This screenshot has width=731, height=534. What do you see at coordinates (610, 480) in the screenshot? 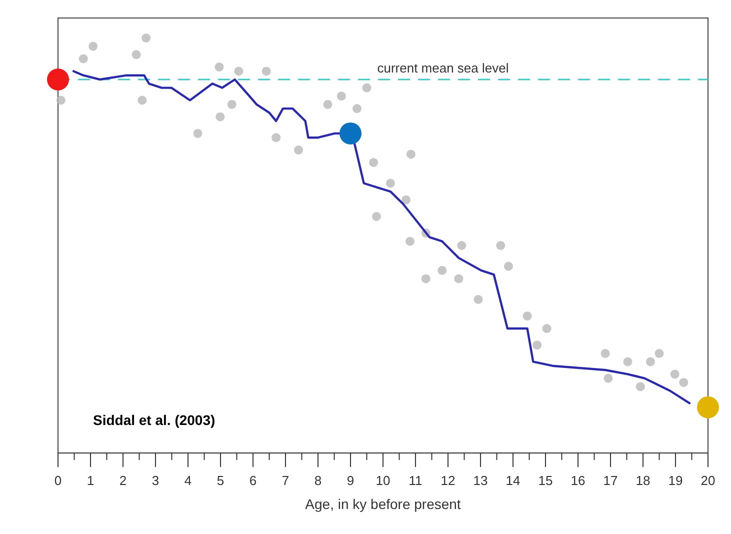
I see `x-tick-label: 17` at bounding box center [610, 480].